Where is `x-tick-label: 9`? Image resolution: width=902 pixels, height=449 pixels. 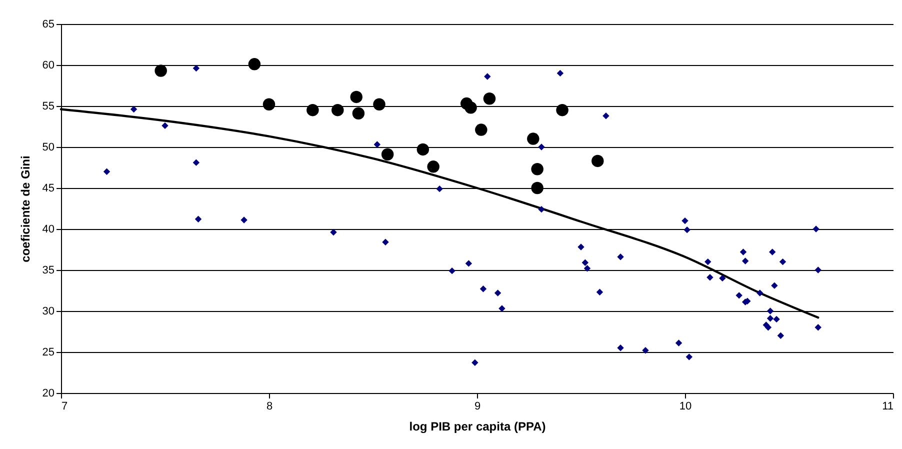 x-tick-label: 9 is located at coordinates (477, 406).